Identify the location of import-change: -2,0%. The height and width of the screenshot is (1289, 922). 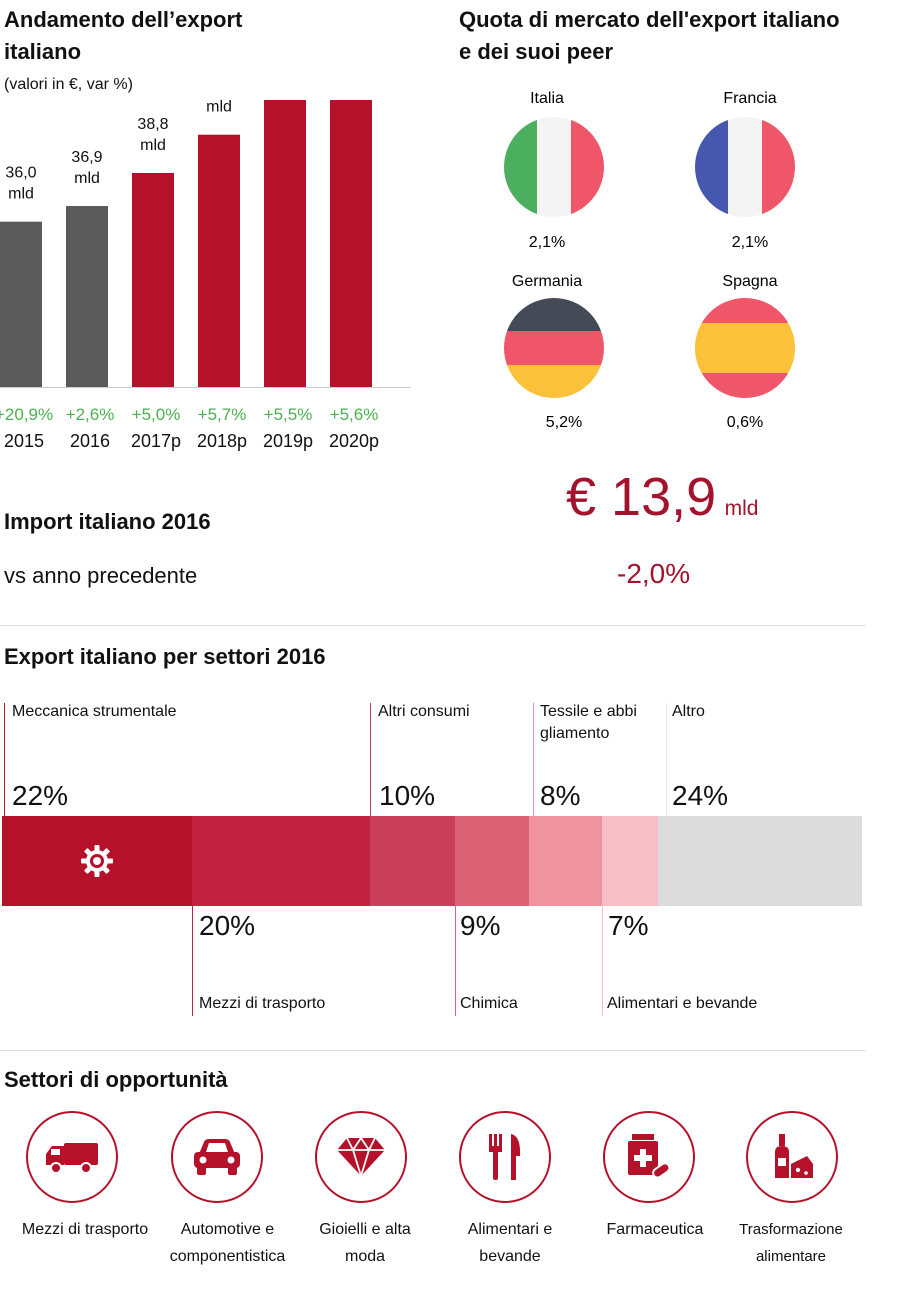
(654, 573).